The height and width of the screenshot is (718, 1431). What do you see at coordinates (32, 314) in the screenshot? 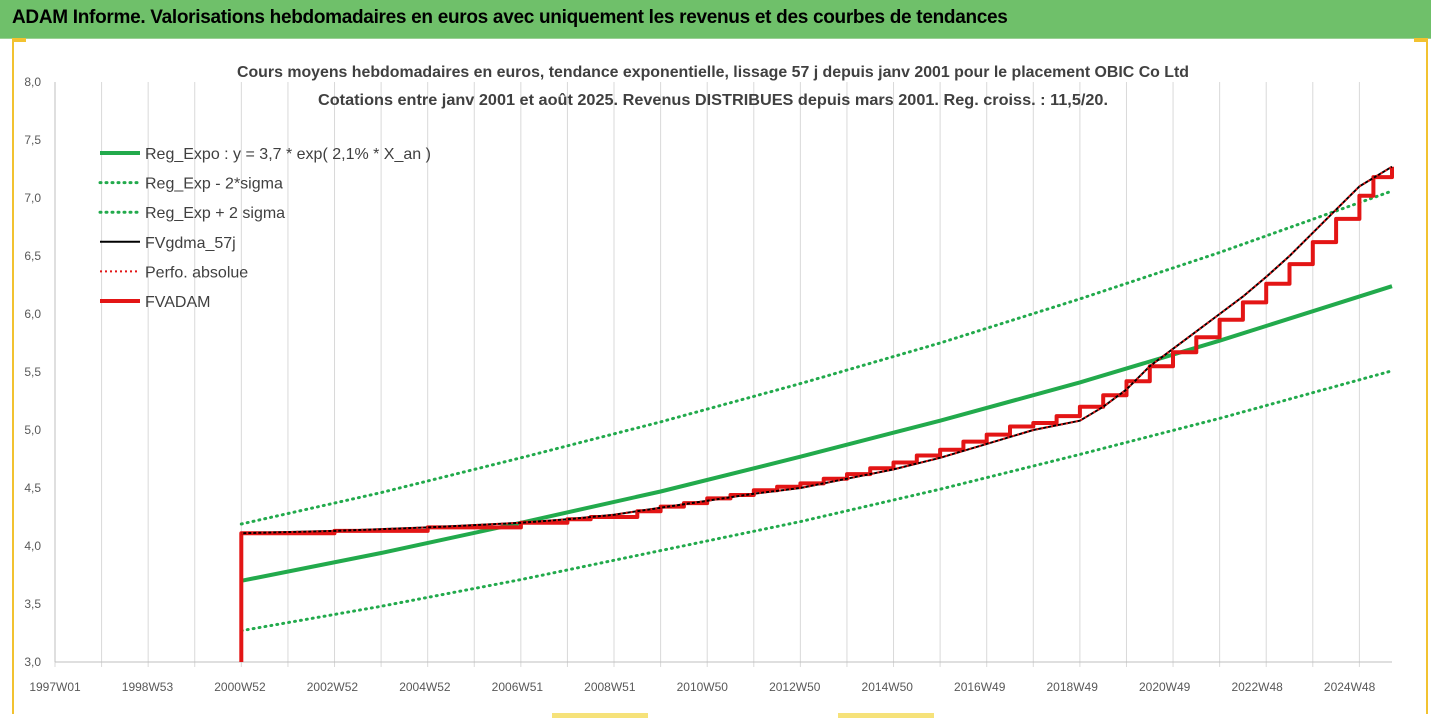
I see `y-tick-label: 6,0` at bounding box center [32, 314].